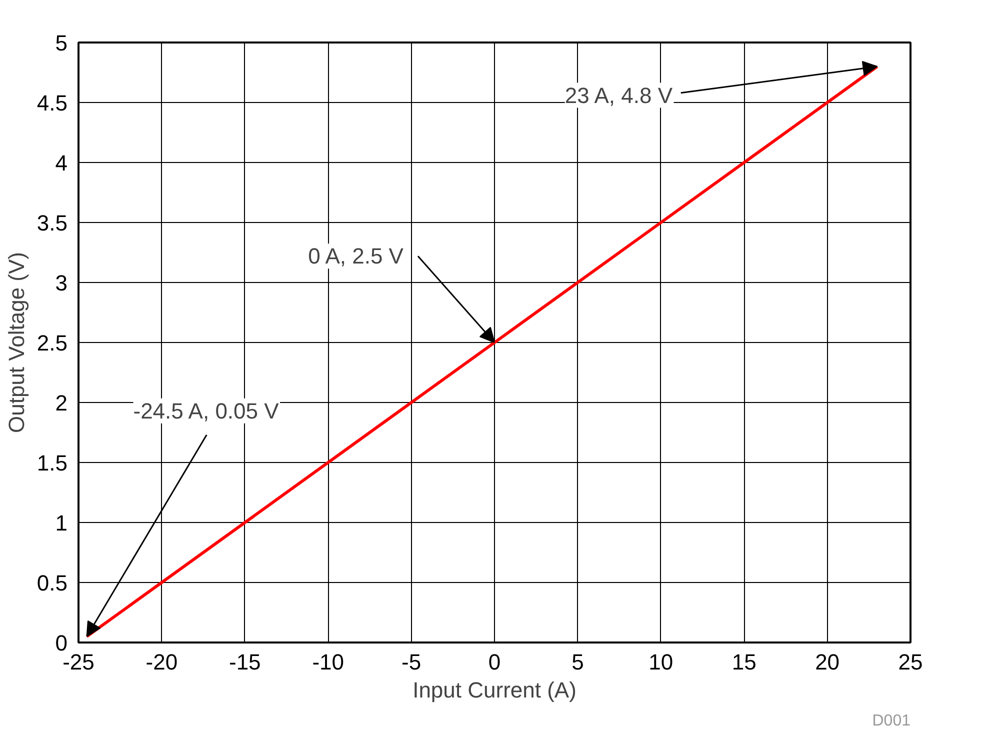 Image resolution: width=990 pixels, height=734 pixels. What do you see at coordinates (61, 403) in the screenshot?
I see `y-tick-label: 2` at bounding box center [61, 403].